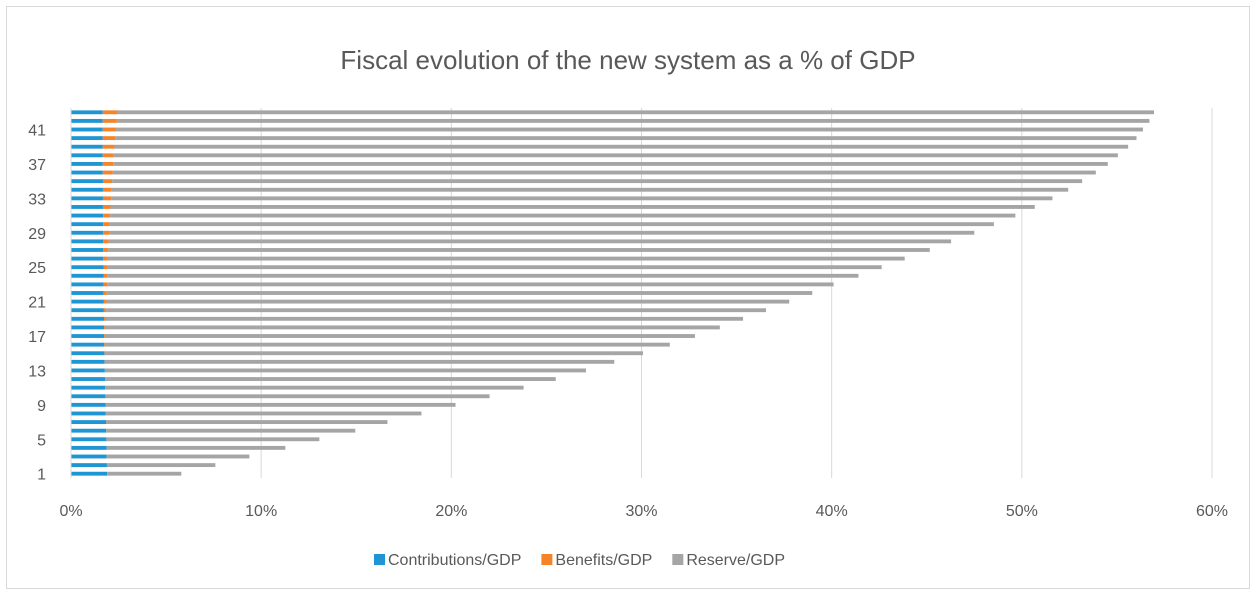  What do you see at coordinates (37, 165) in the screenshot?
I see `y-tick-label: 37` at bounding box center [37, 165].